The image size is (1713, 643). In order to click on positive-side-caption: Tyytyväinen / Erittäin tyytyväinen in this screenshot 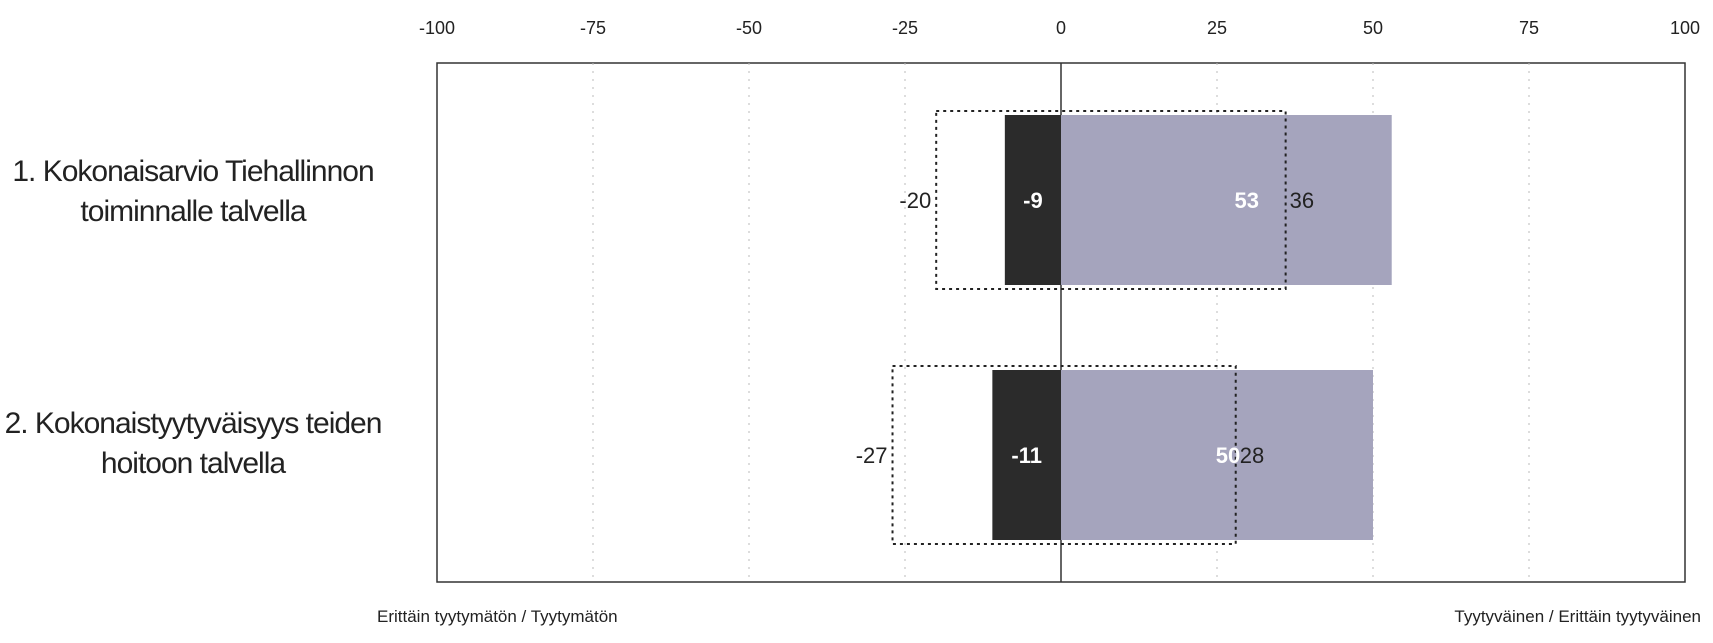, I will do `click(1577, 616)`.